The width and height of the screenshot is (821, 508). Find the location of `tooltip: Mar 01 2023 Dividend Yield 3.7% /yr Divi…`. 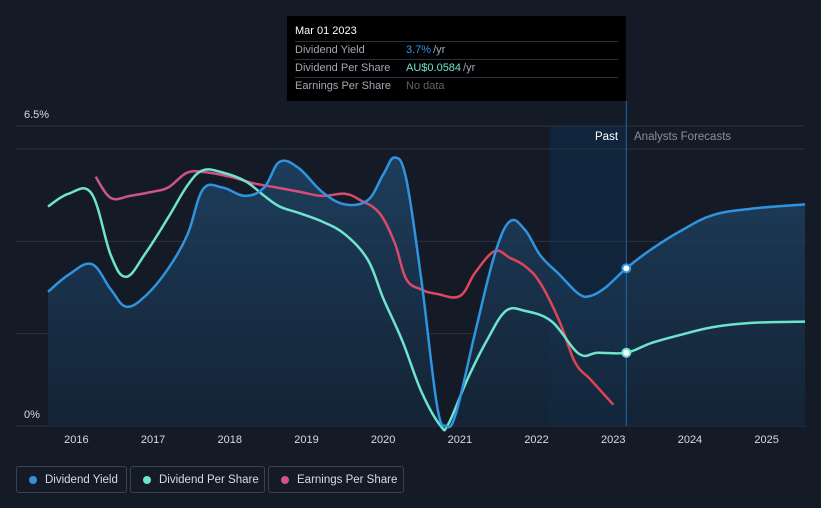

tooltip: Mar 01 2023 Dividend Yield 3.7% /yr Divi… is located at coordinates (456, 58).